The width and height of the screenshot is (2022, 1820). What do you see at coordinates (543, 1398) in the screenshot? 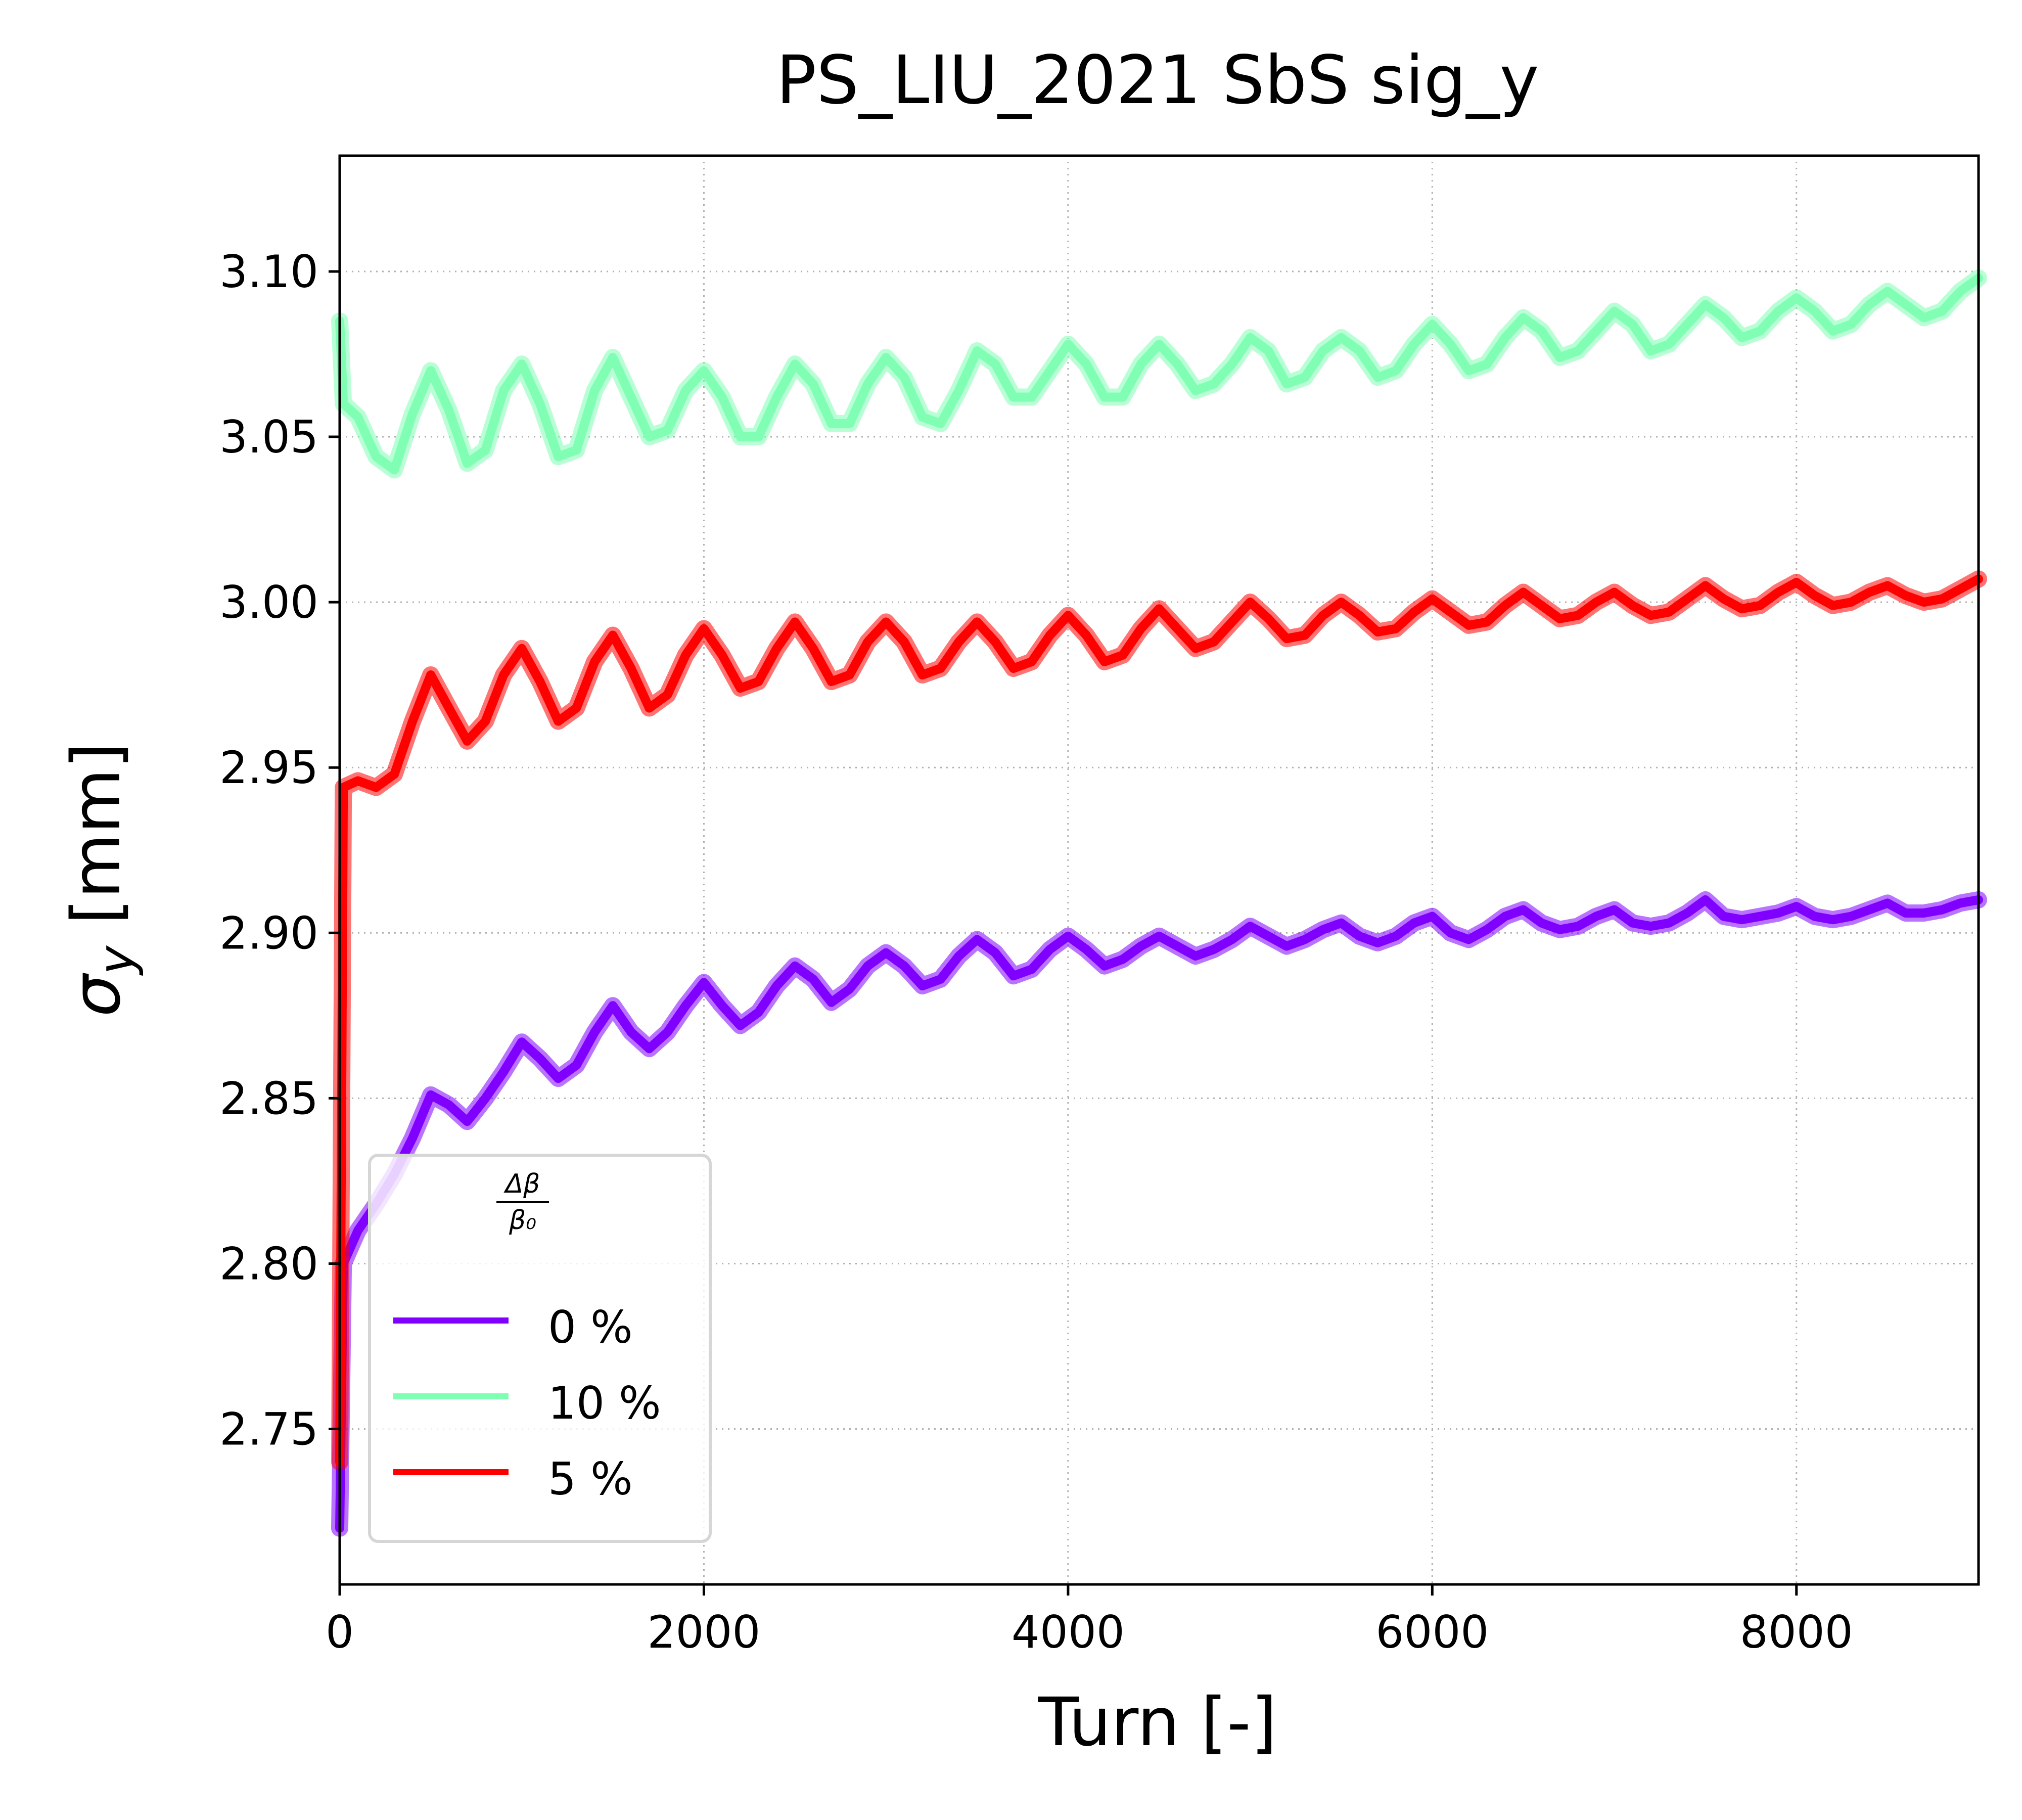
I see `legend-item: 10 %` at bounding box center [543, 1398].